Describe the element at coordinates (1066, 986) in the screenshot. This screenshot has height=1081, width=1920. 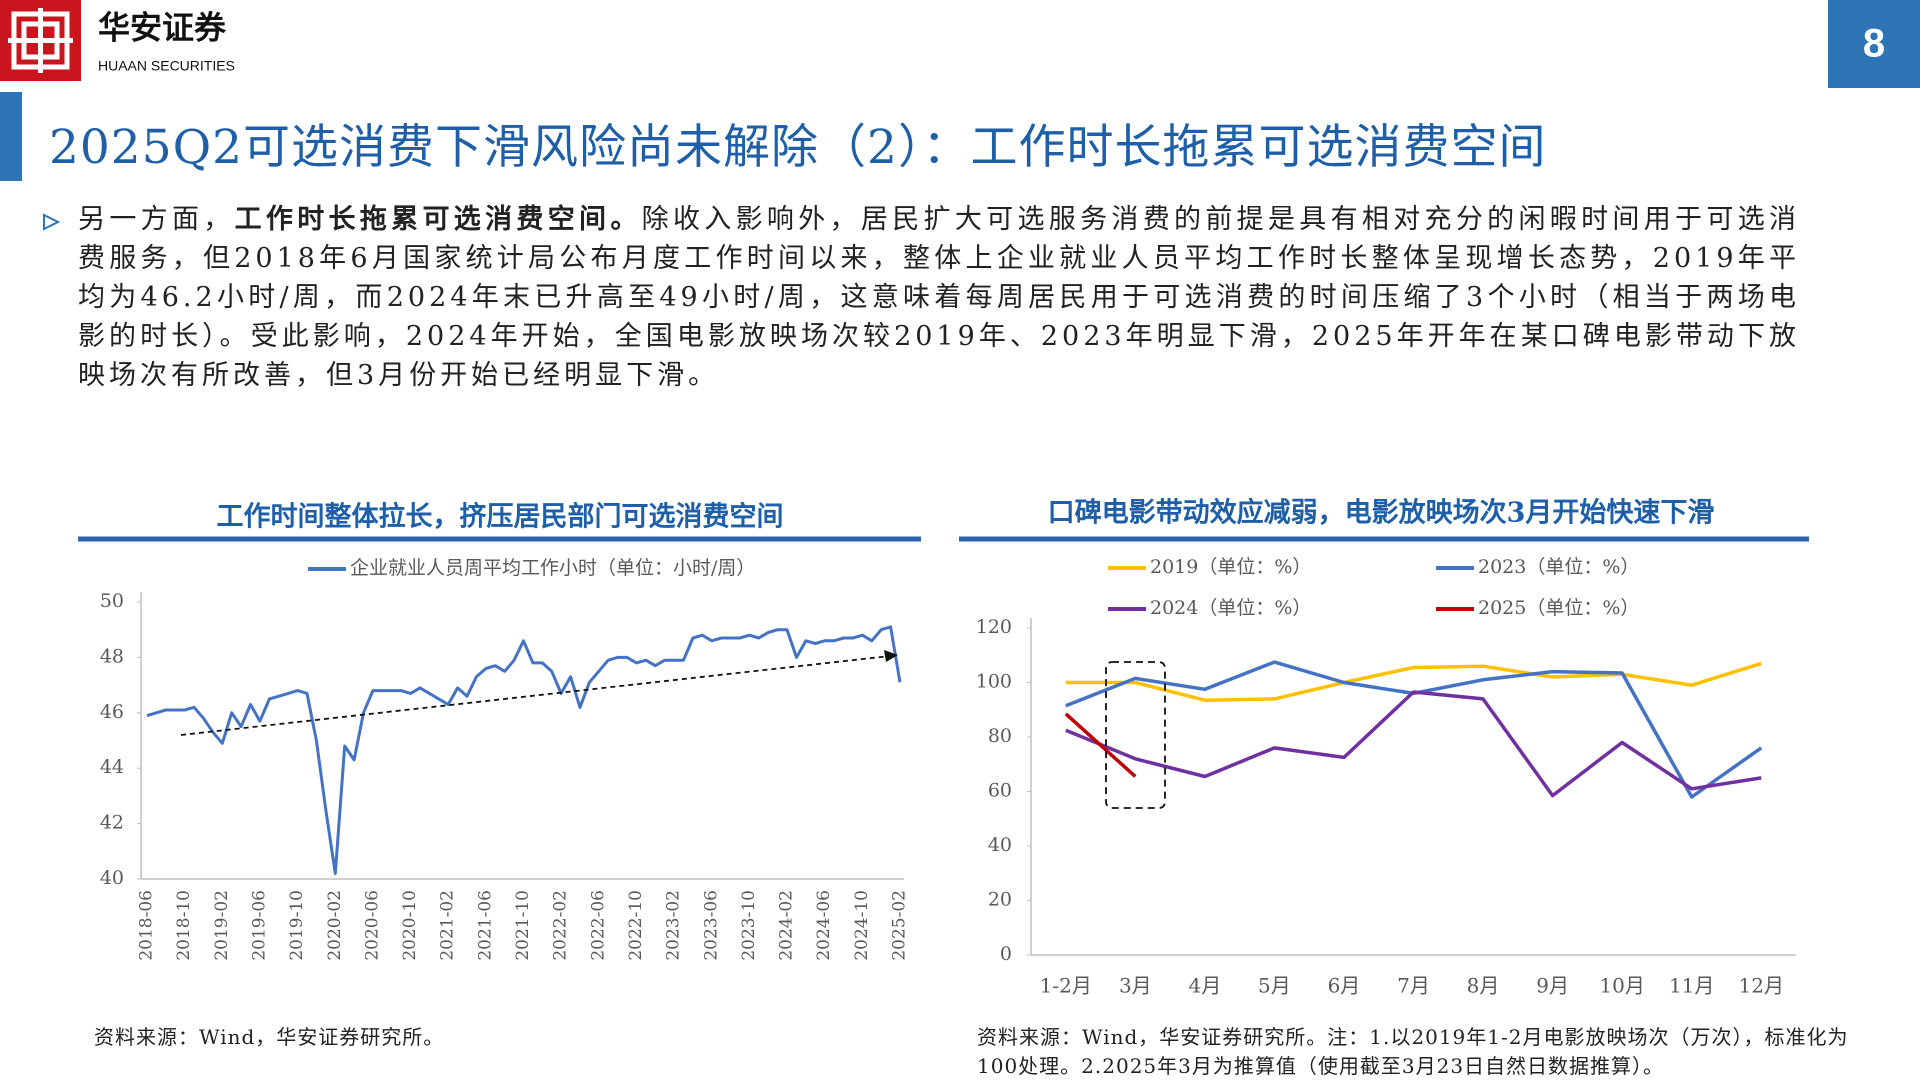
I see `x-tick-label: 1-2月` at that location.